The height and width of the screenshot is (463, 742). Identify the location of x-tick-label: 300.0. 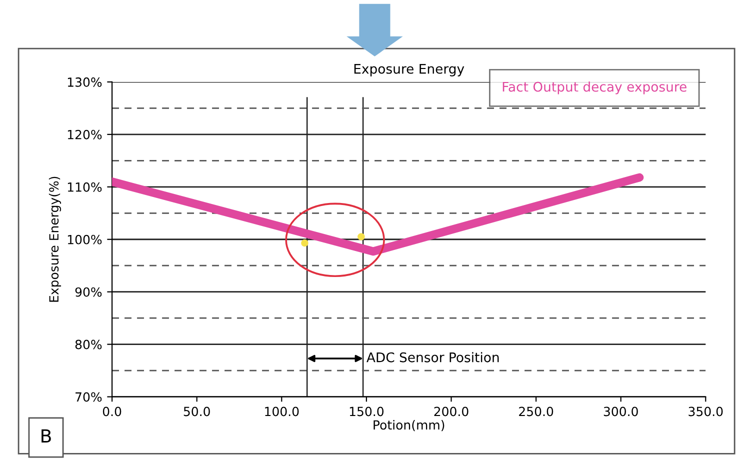
(621, 411).